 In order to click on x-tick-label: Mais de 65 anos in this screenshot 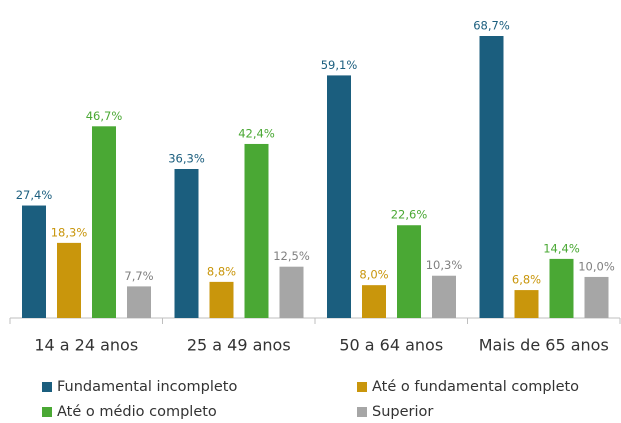, I will do `click(544, 345)`.